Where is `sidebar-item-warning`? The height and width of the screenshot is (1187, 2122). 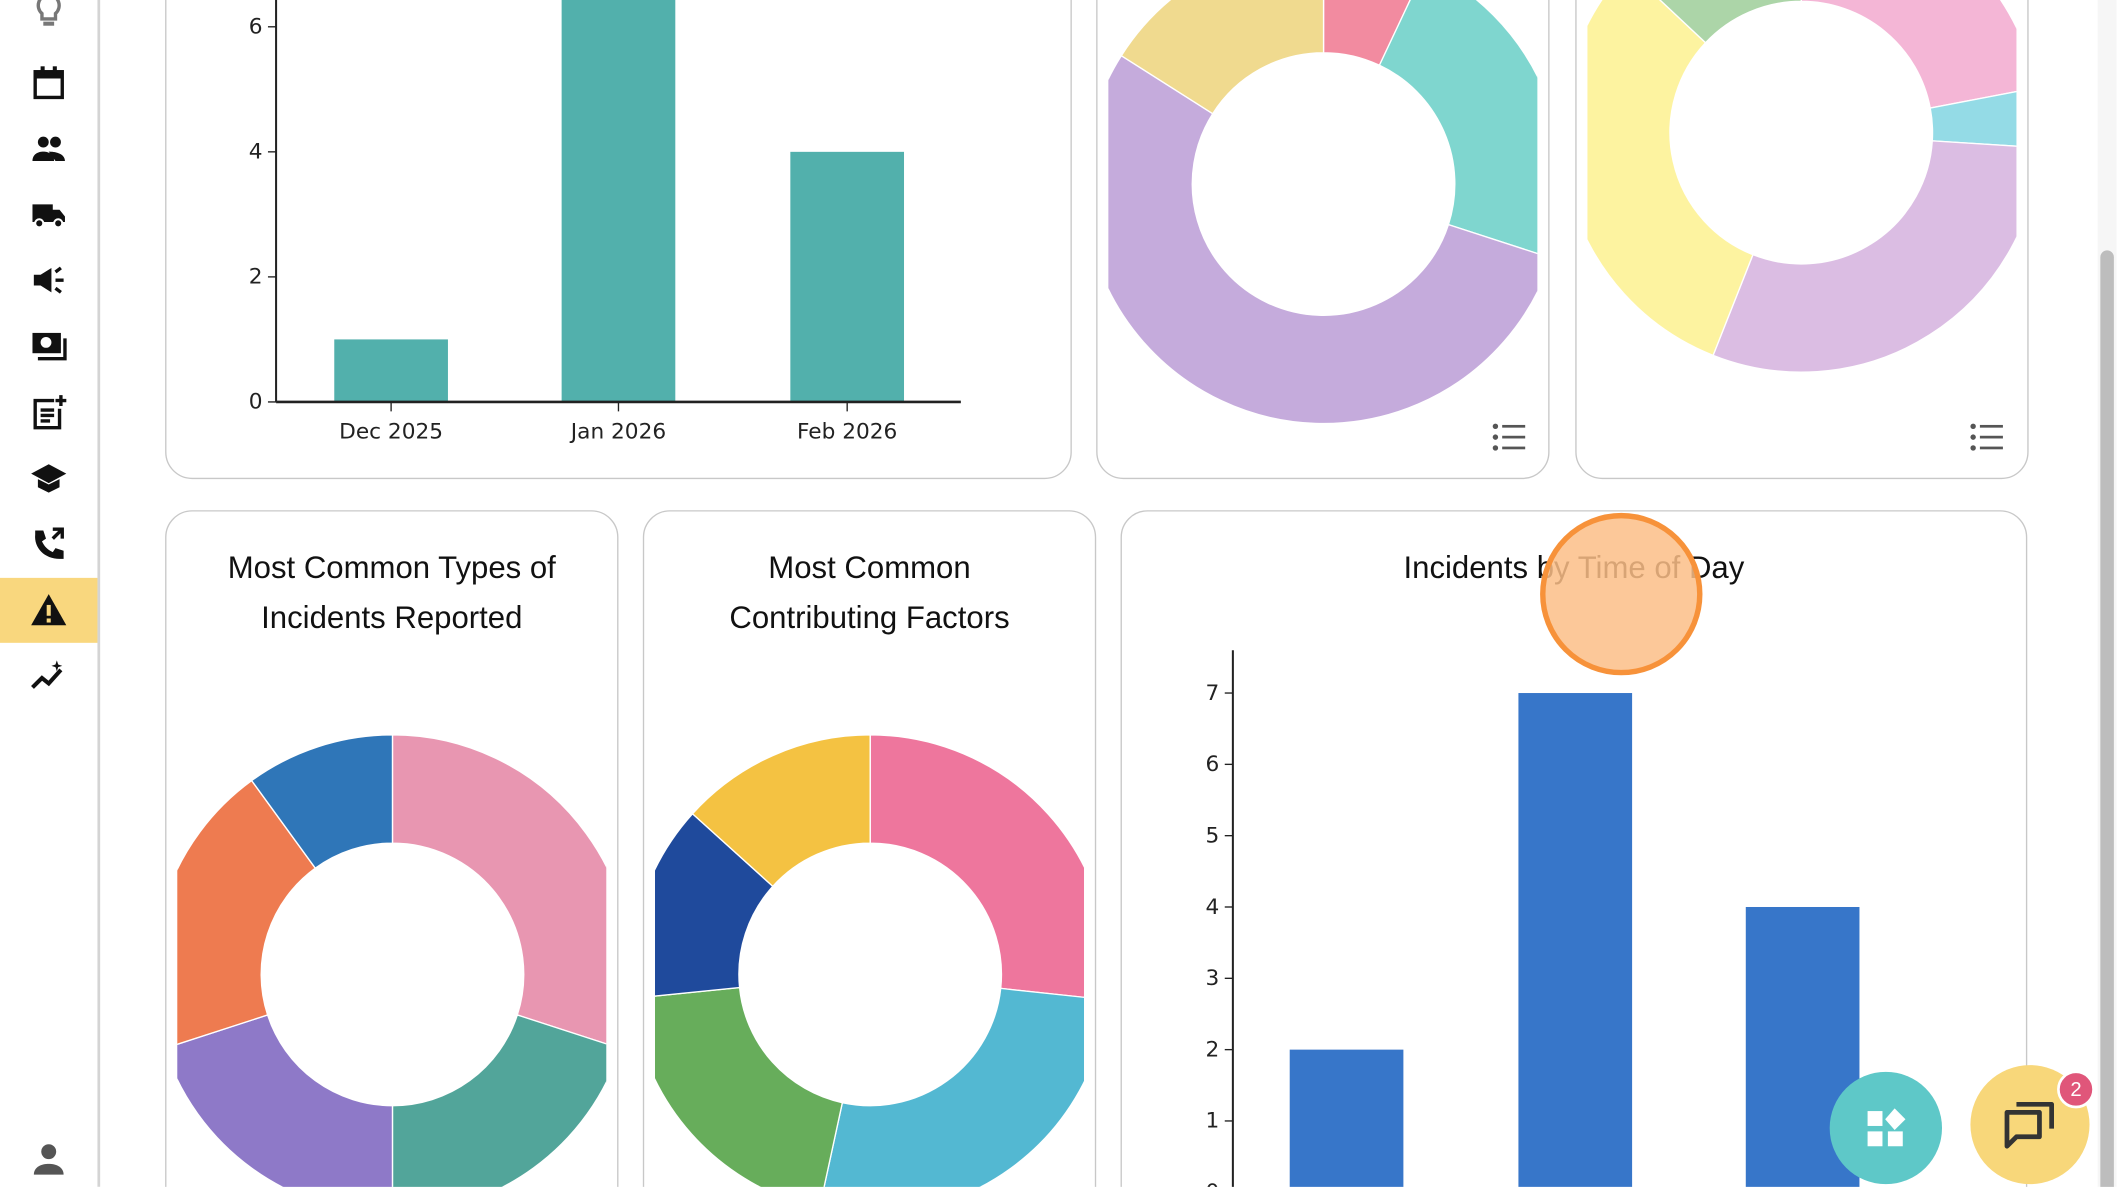
sidebar-item-warning is located at coordinates (49, 610).